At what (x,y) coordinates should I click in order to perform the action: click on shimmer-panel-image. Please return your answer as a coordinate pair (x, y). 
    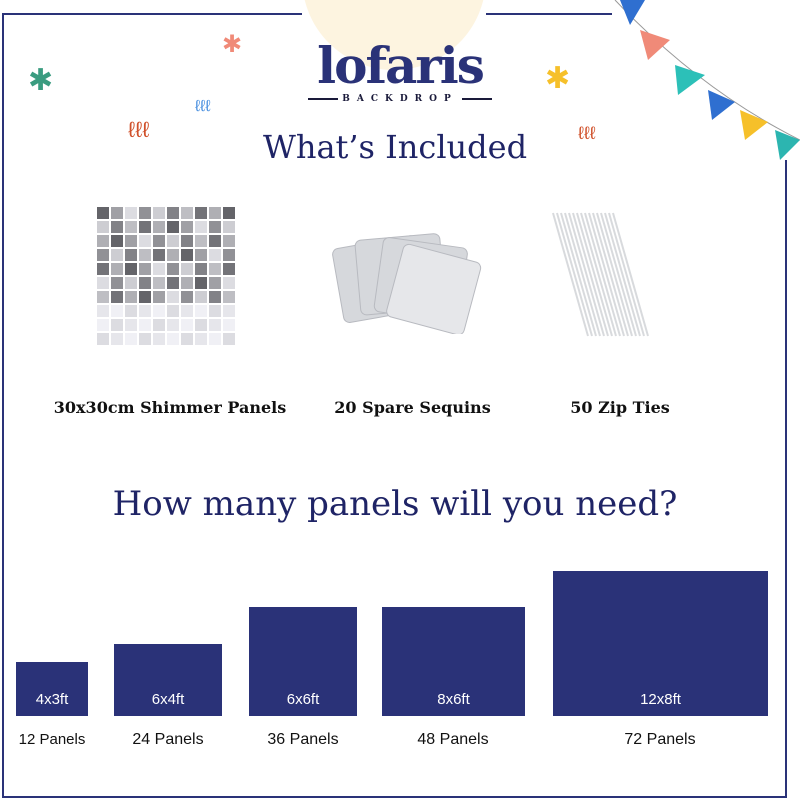
    Looking at the image, I should click on (166, 276).